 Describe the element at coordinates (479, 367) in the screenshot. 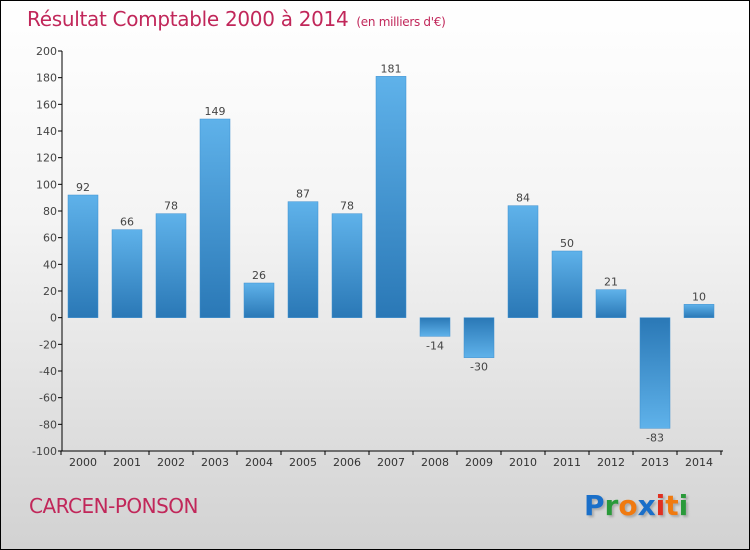

I see `data-label: -30` at that location.